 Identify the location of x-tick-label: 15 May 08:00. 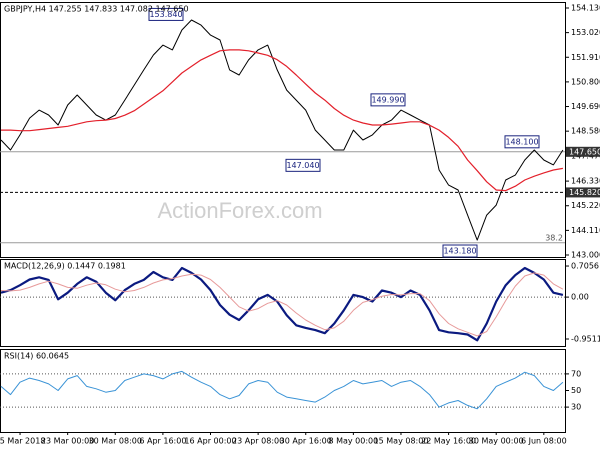
(401, 441).